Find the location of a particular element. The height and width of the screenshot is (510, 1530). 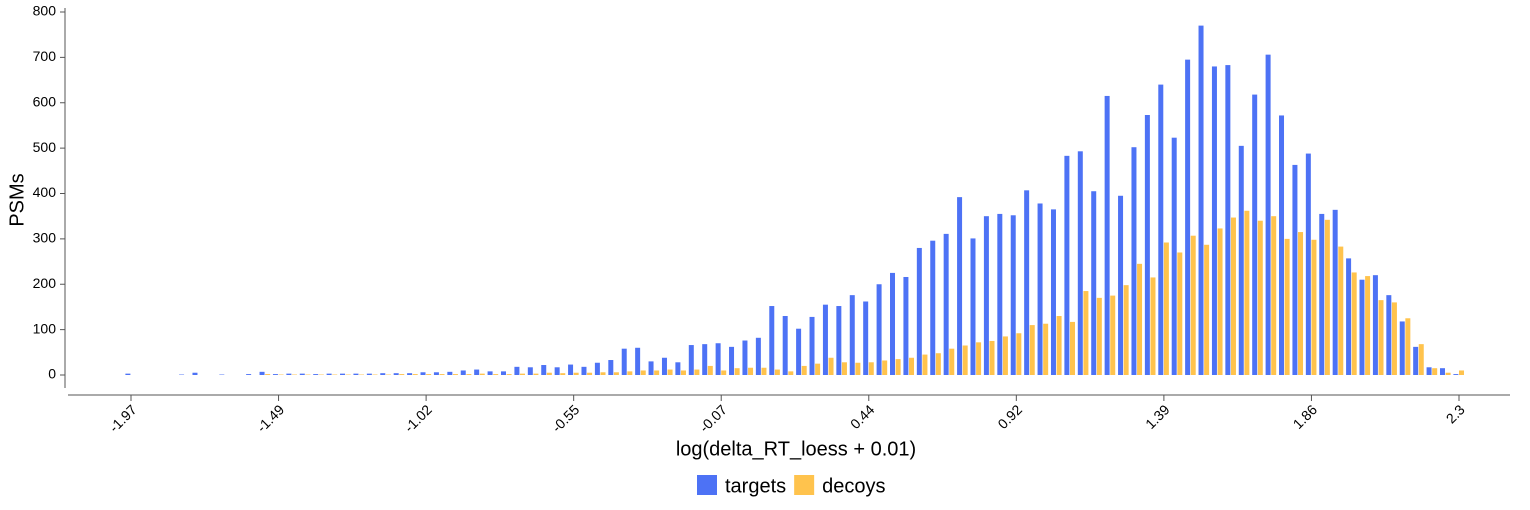

y-axis-title: PSMs is located at coordinates (17, 199).